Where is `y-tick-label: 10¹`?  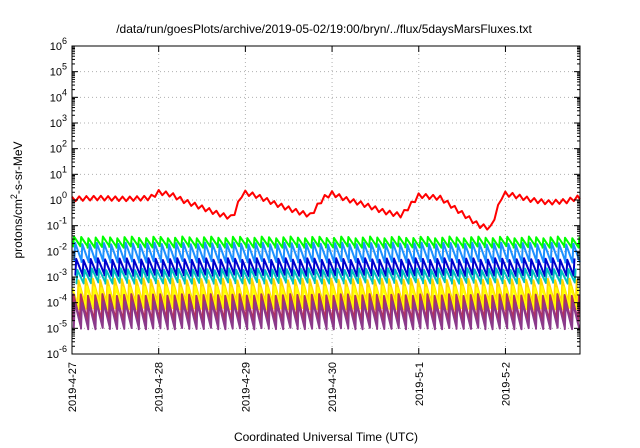
y-tick-label: 10¹ is located at coordinates (58, 172).